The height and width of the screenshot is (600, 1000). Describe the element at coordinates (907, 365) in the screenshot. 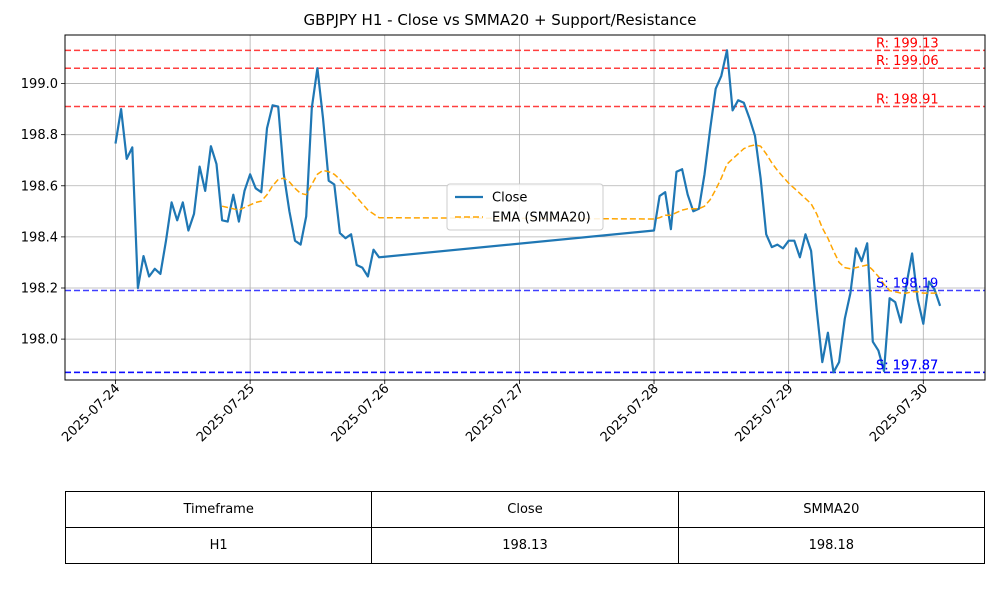

I see `support-label: S: 197.87` at that location.